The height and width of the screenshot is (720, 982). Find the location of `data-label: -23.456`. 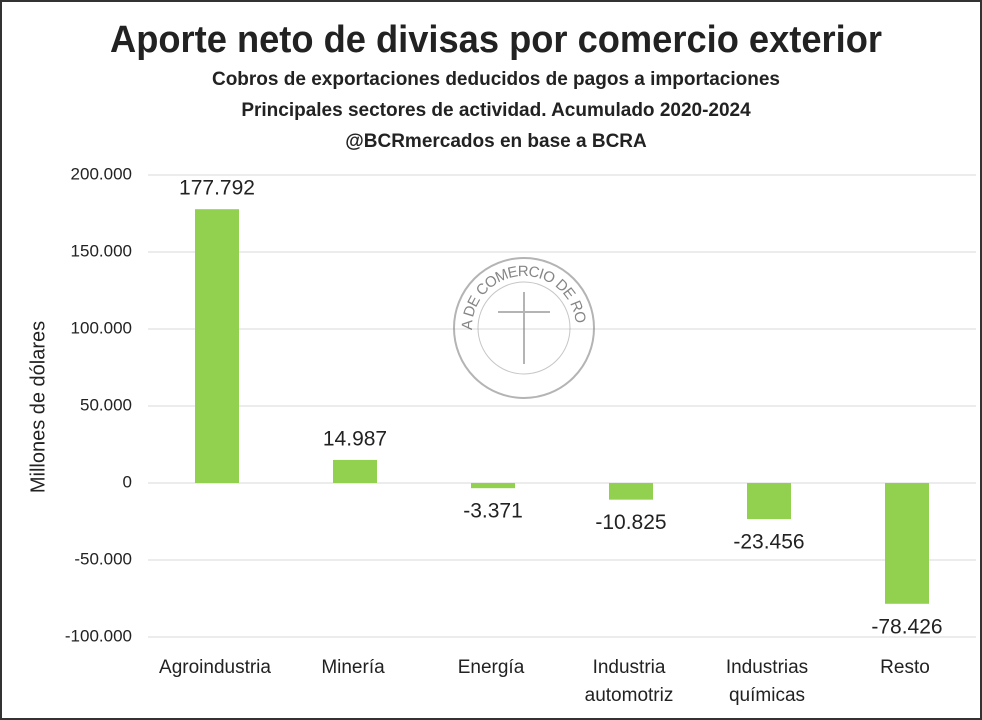

data-label: -23.456 is located at coordinates (768, 542).